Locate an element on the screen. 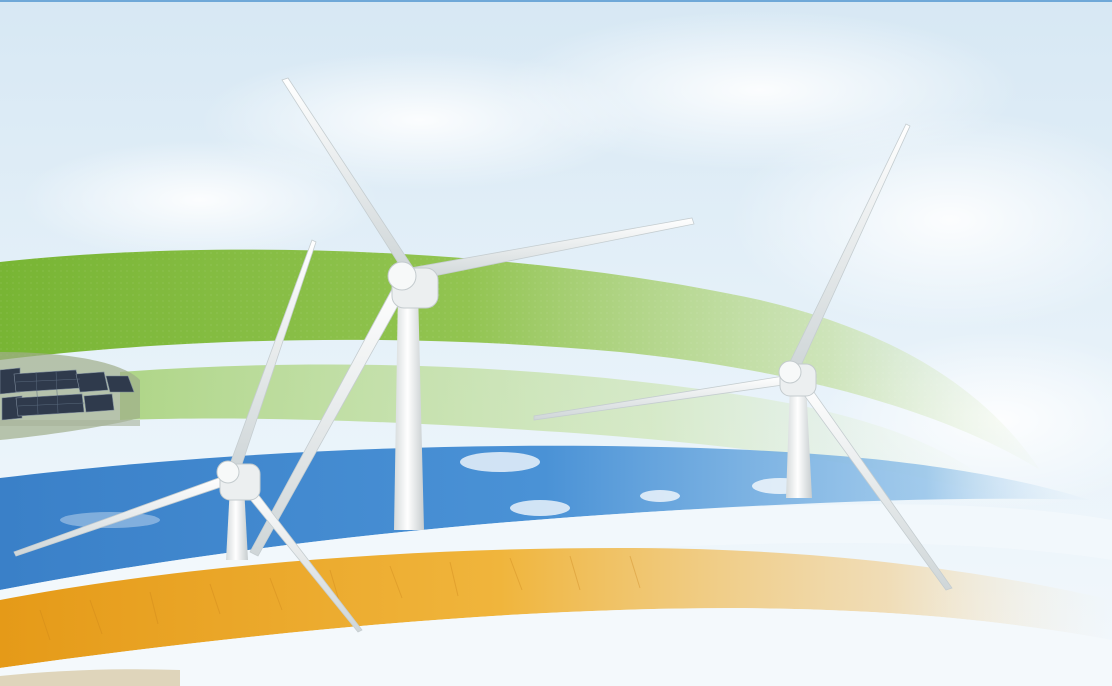  solar-panel-array is located at coordinates (70, 396).